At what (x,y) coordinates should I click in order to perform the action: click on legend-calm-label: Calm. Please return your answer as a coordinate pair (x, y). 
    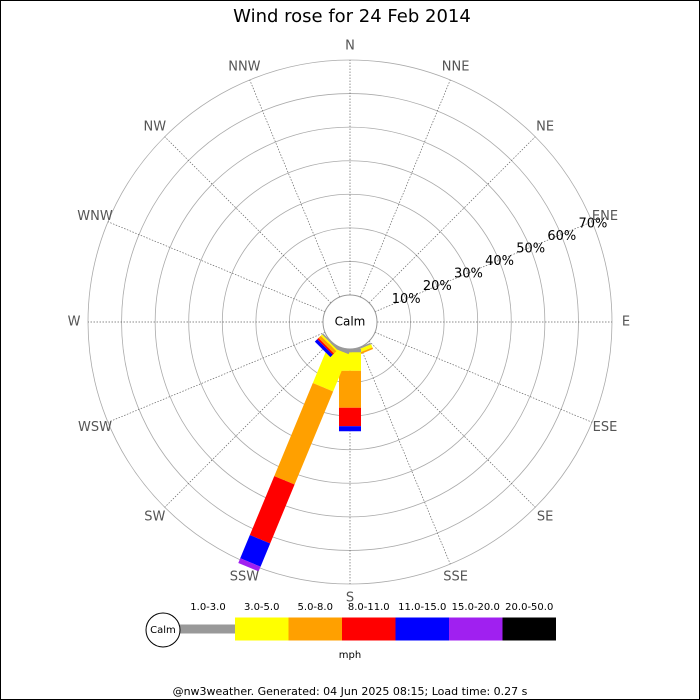
    Looking at the image, I should click on (163, 630).